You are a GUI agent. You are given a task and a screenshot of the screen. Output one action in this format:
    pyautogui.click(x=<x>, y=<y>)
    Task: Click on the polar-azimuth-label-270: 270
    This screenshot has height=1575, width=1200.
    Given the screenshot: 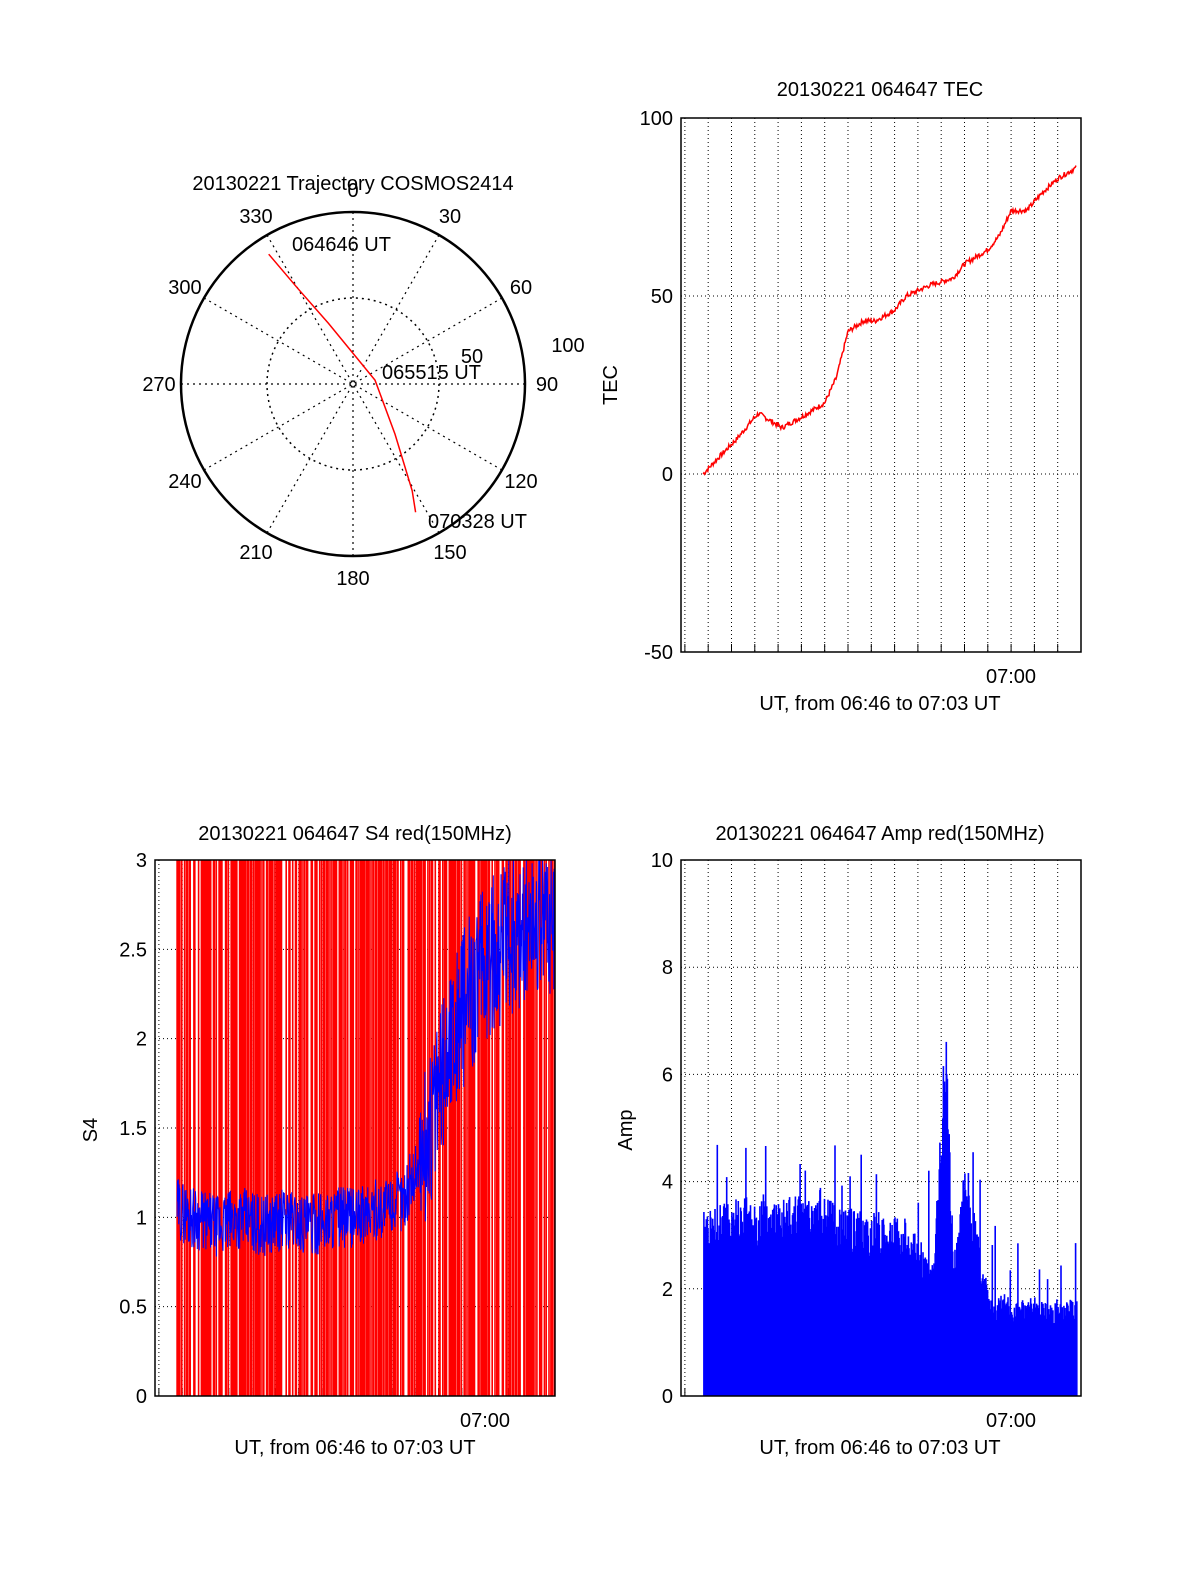 What is the action you would take?
    pyautogui.click(x=158, y=385)
    